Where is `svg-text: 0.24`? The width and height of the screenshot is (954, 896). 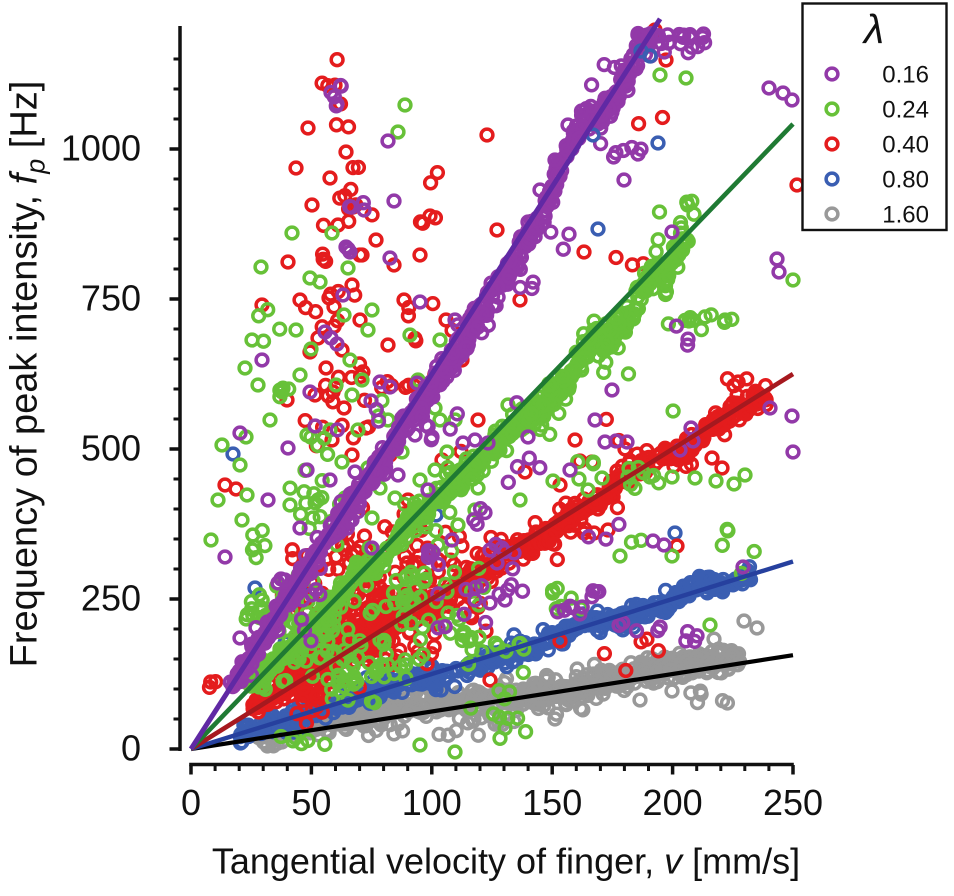
svg-text: 0.24 is located at coordinates (905, 110).